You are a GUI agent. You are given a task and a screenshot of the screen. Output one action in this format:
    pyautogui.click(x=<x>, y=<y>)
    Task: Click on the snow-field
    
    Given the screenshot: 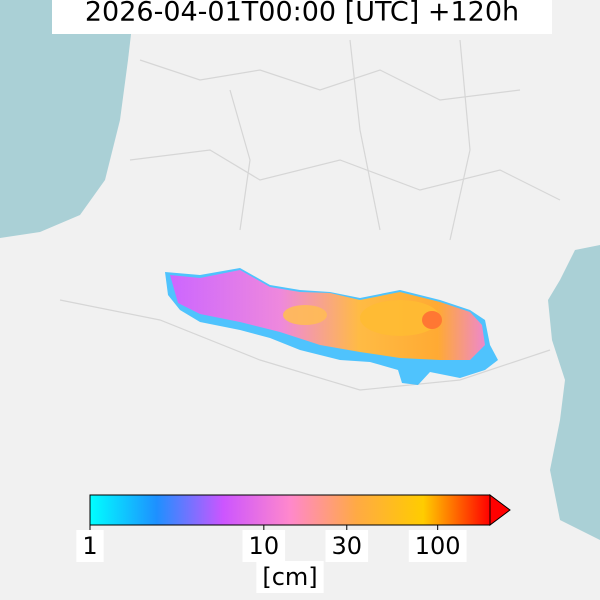 What is the action you would take?
    pyautogui.click(x=327, y=315)
    